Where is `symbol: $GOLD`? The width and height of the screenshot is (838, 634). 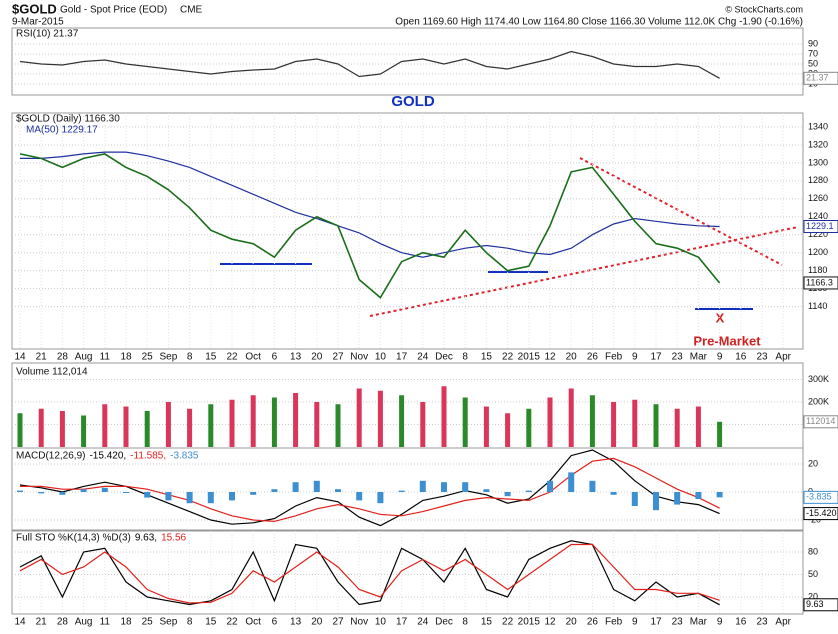
symbol: $GOLD is located at coordinates (34, 8).